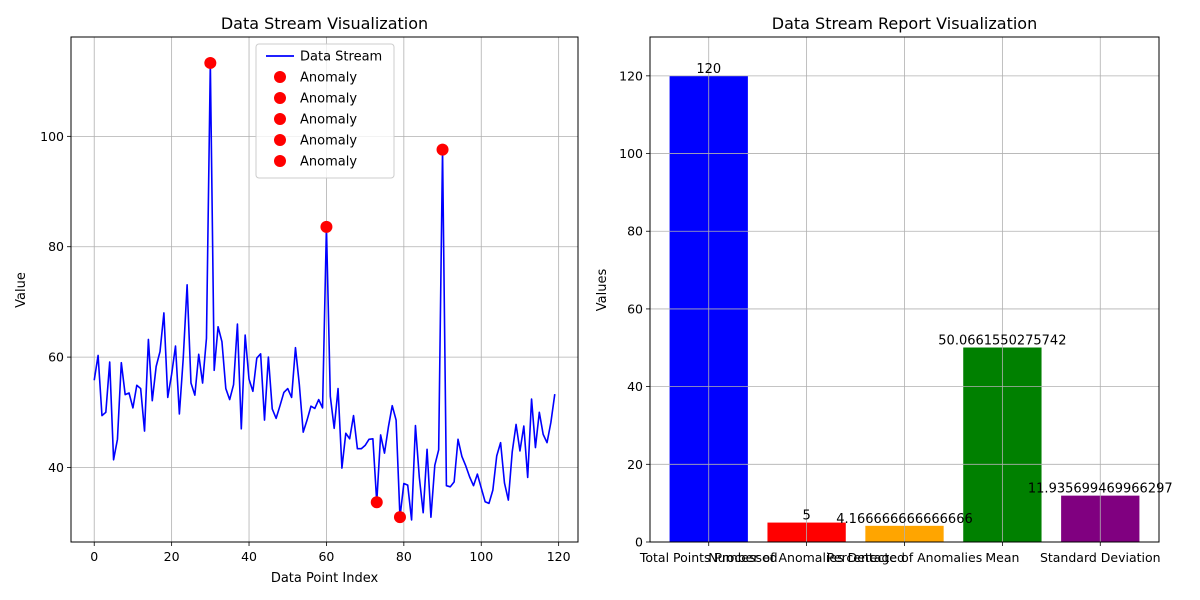 The width and height of the screenshot is (1200, 600). Describe the element at coordinates (324, 23) in the screenshot. I see `line-chart-title: Data Stream Visualization` at that location.